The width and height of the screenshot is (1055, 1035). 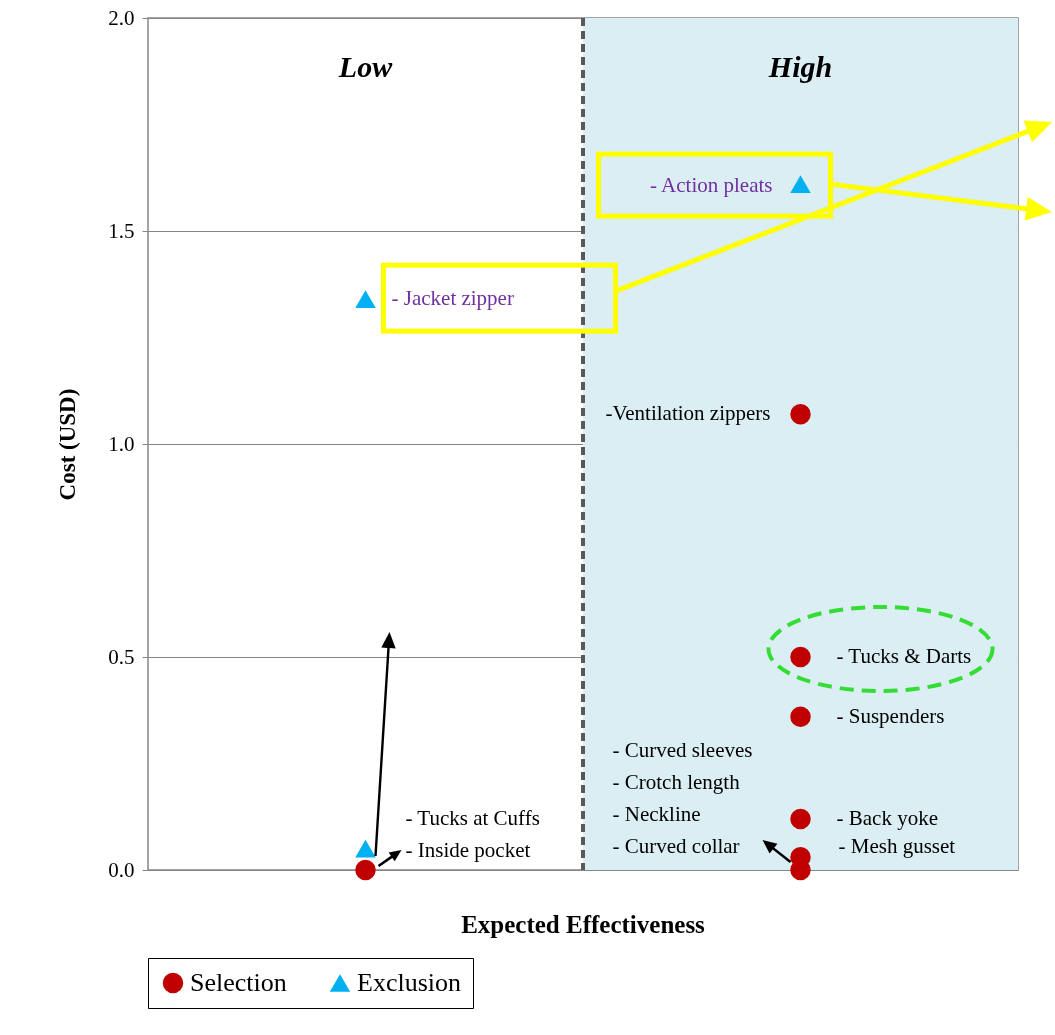 What do you see at coordinates (121, 17) in the screenshot?
I see `y-tick-label: 2.0` at bounding box center [121, 17].